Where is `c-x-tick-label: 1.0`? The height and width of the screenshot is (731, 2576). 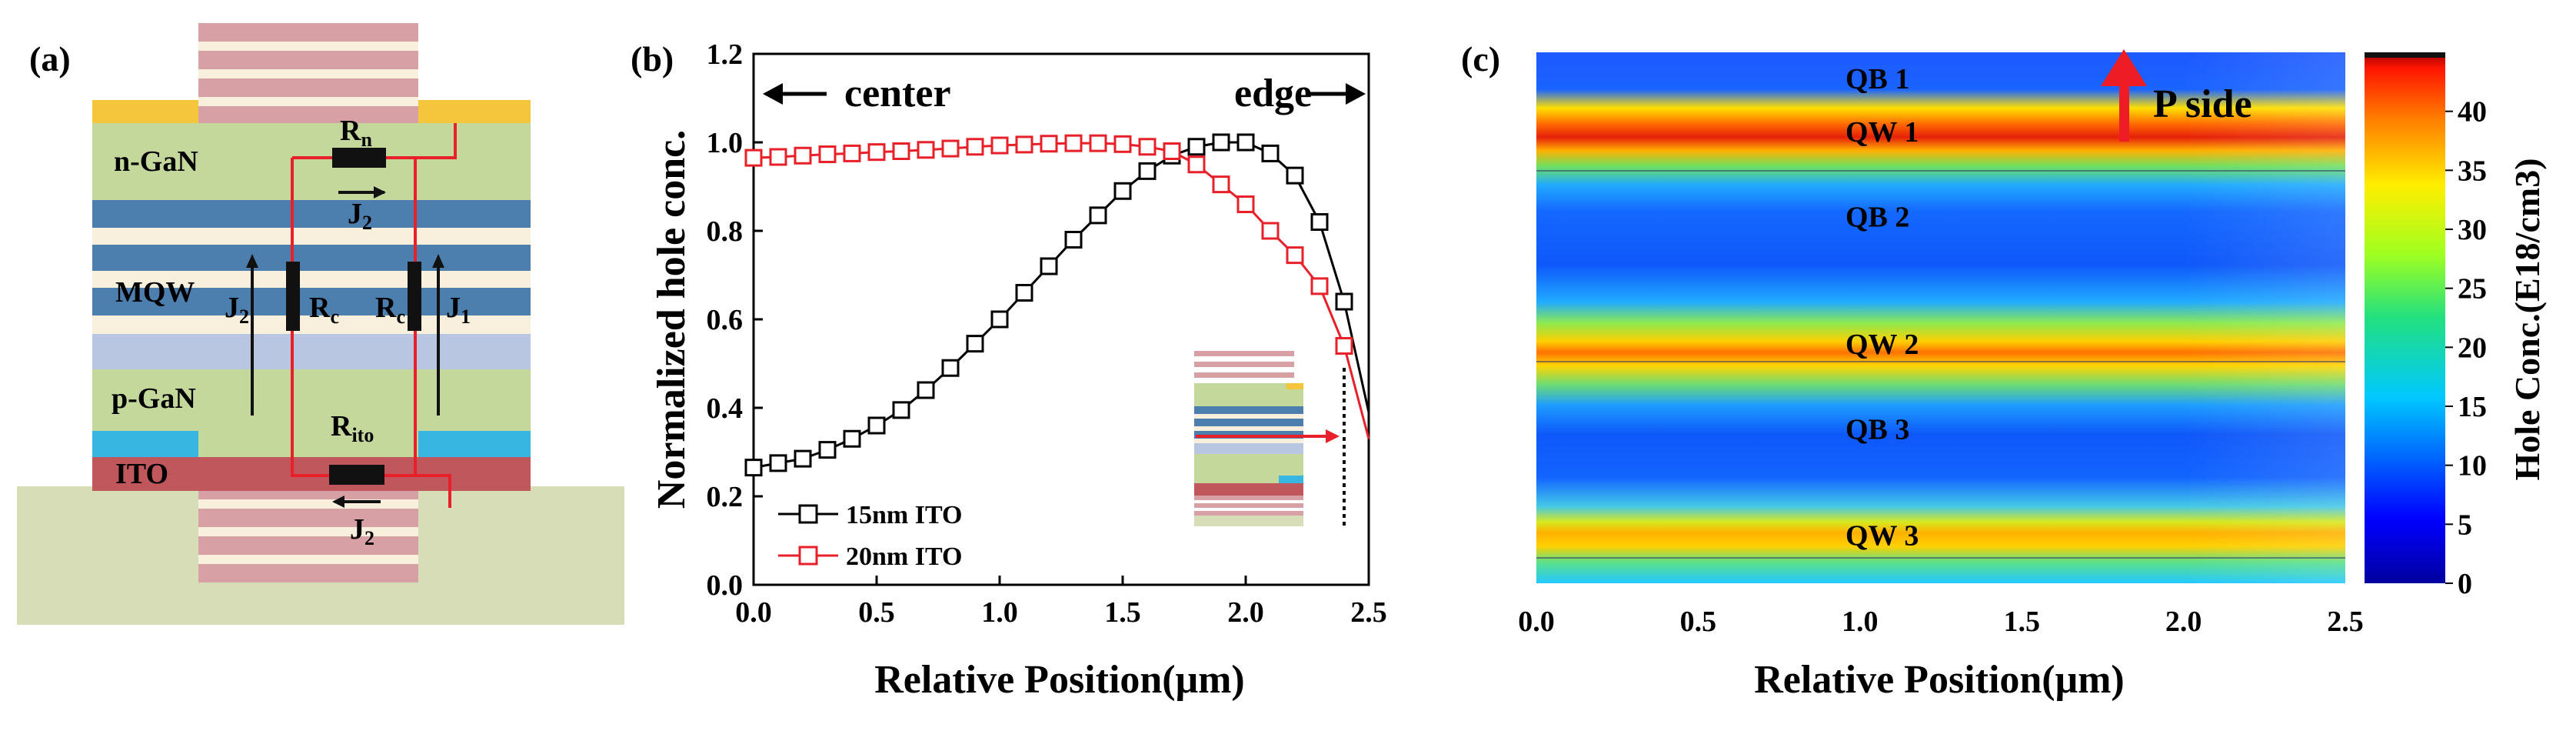
c-x-tick-label: 1.0 is located at coordinates (1861, 622).